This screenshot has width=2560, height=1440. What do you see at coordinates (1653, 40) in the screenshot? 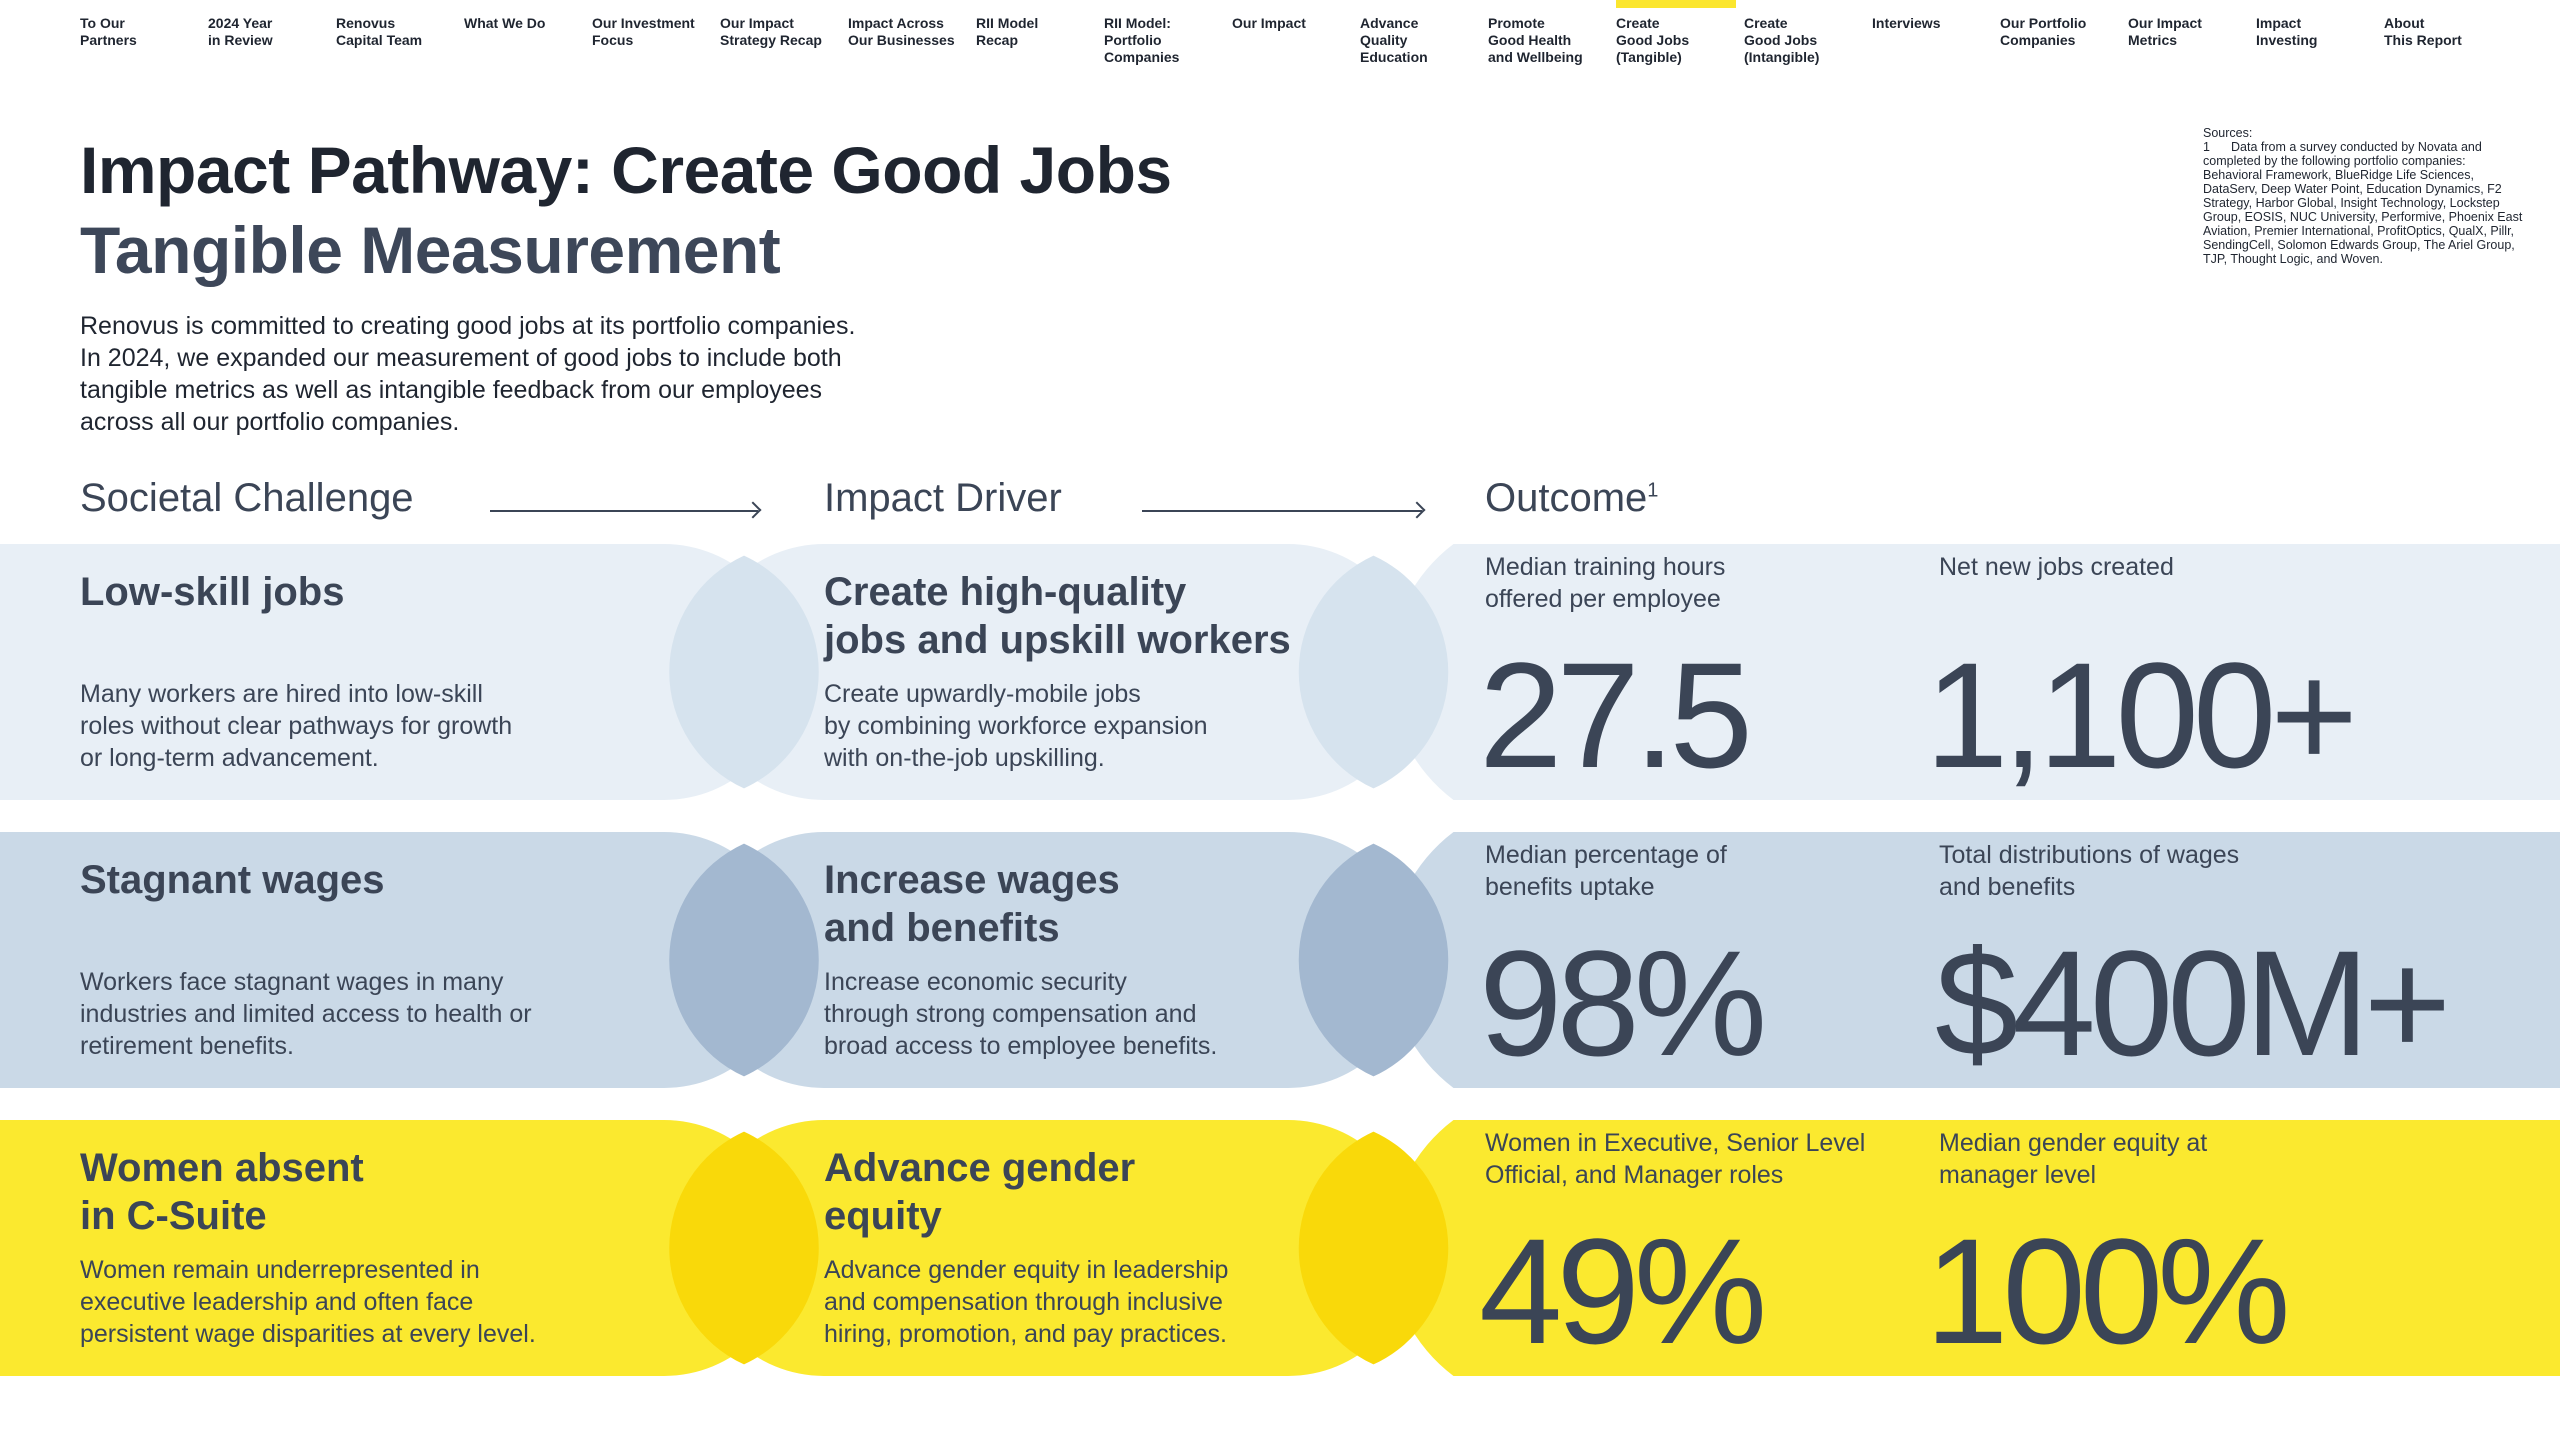
I see `nav-item-good-jobs-tangible: Create Good Jobs (Tangible)` at bounding box center [1653, 40].